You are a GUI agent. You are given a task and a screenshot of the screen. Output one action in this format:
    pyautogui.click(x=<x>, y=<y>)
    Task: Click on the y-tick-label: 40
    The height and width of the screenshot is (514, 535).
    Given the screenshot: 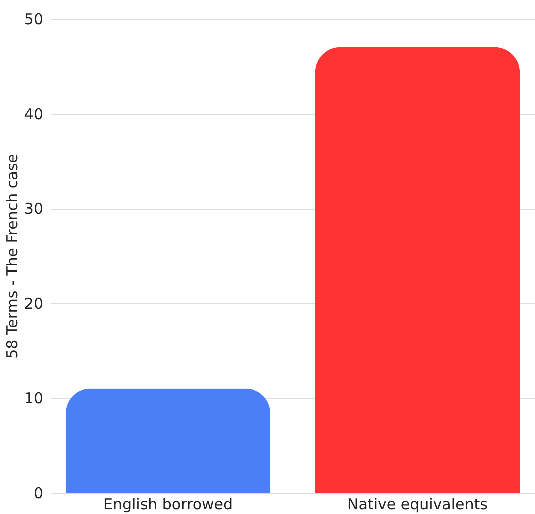 What is the action you would take?
    pyautogui.click(x=34, y=114)
    